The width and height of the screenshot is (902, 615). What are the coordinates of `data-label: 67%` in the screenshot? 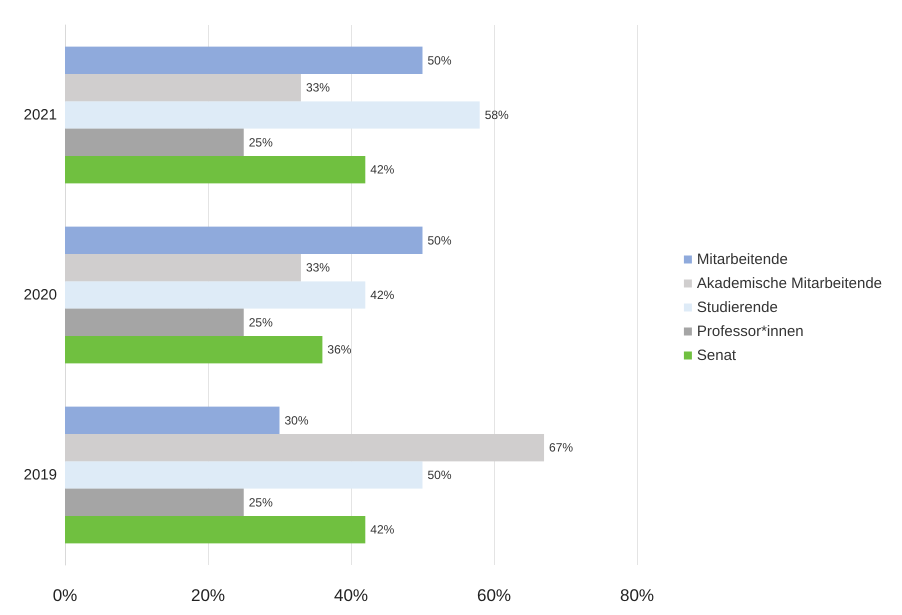 It's located at (561, 447).